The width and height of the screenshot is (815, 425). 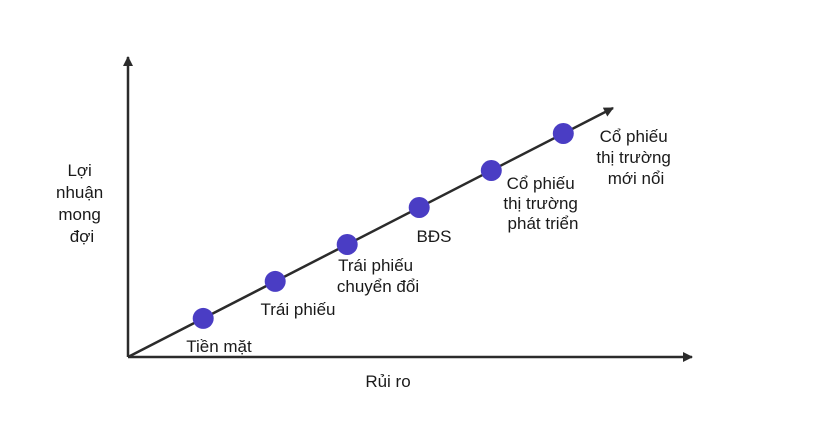 I want to click on point-label-tien-mat: Tiền mặt, so click(x=219, y=346).